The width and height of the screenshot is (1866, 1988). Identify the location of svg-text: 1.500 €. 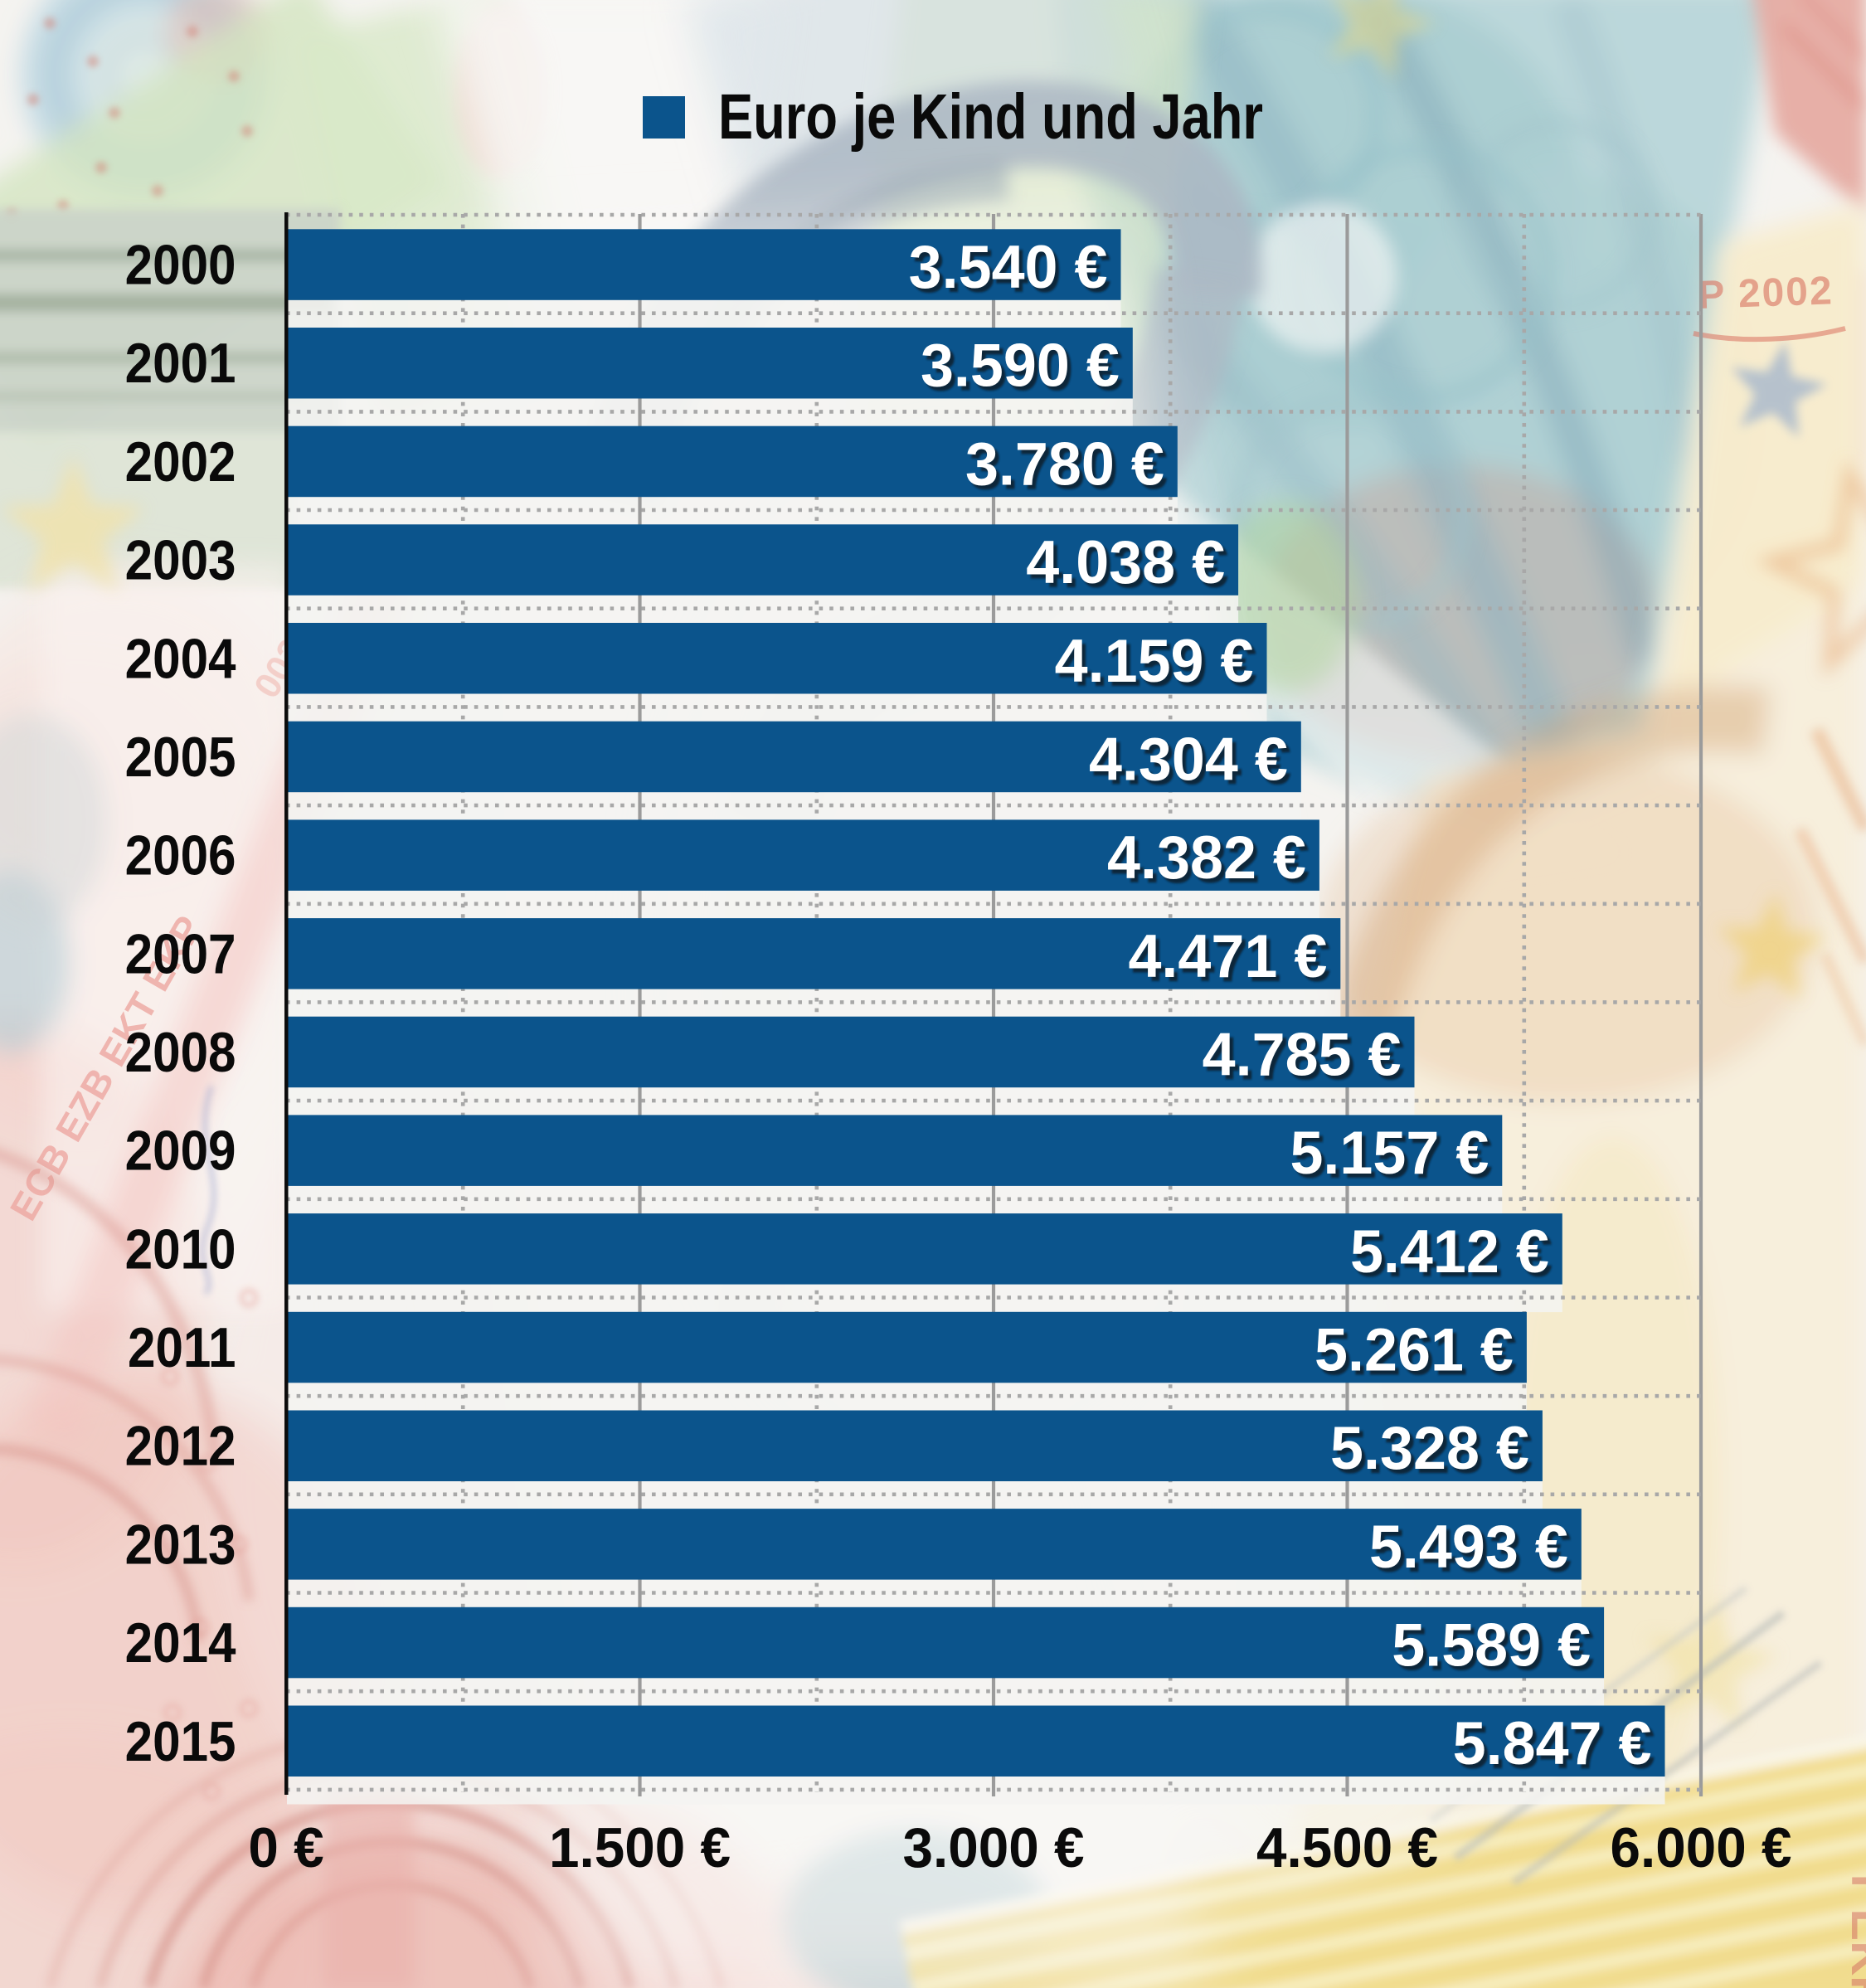
(640, 1848).